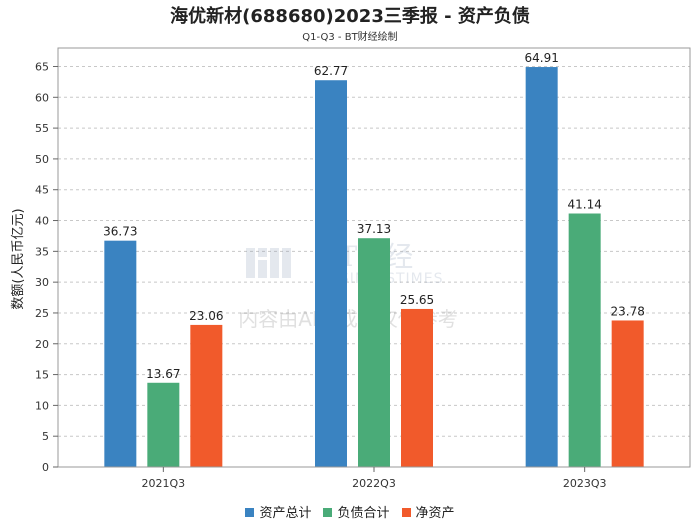  Describe the element at coordinates (42, 66) in the screenshot. I see `y-tick-label-13: 65` at that location.